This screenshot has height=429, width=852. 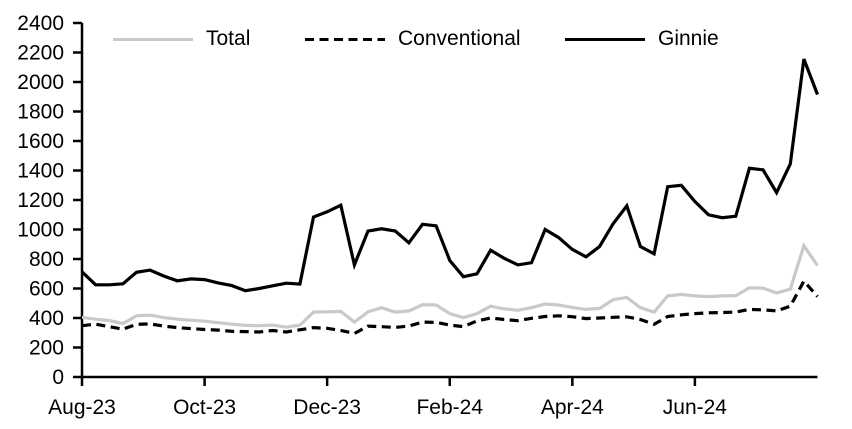 I want to click on series-line-conventional, so click(x=450, y=307).